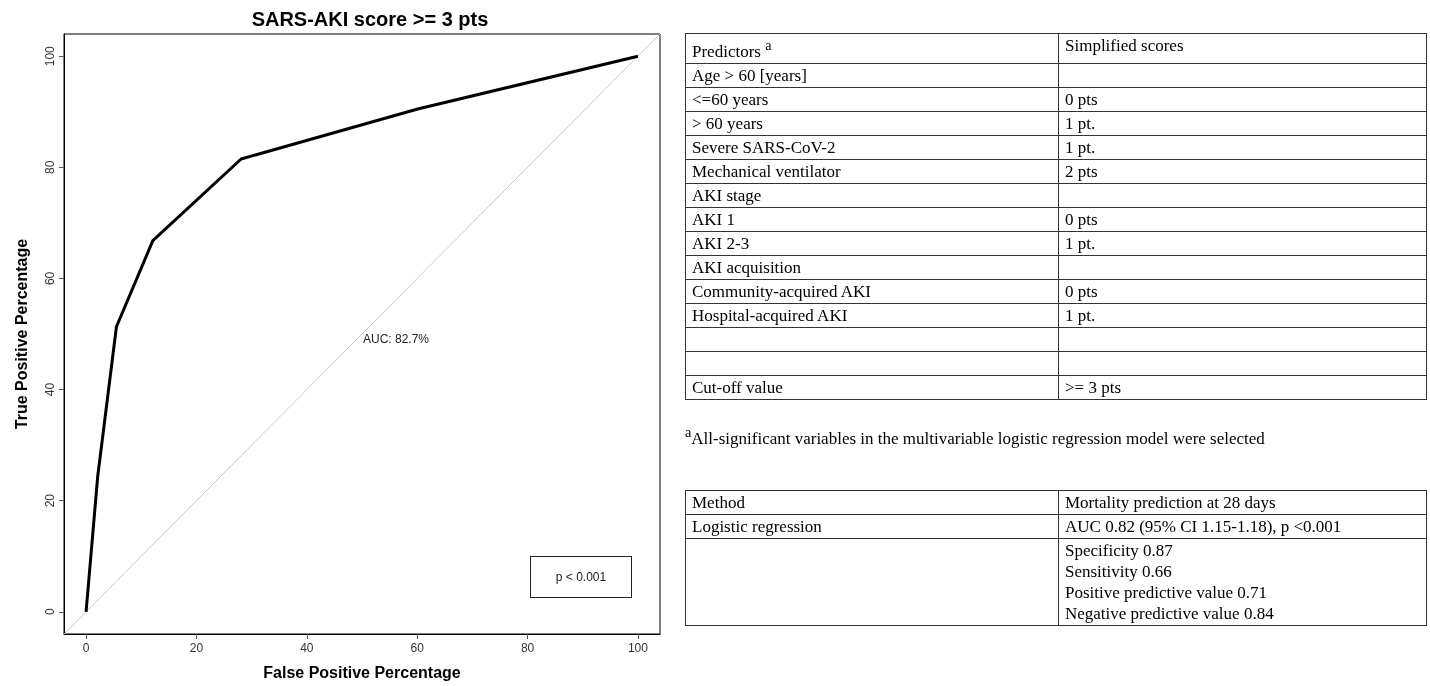 This screenshot has height=686, width=1430. What do you see at coordinates (872, 171) in the screenshot?
I see `category-label: Mechanical ventilator` at bounding box center [872, 171].